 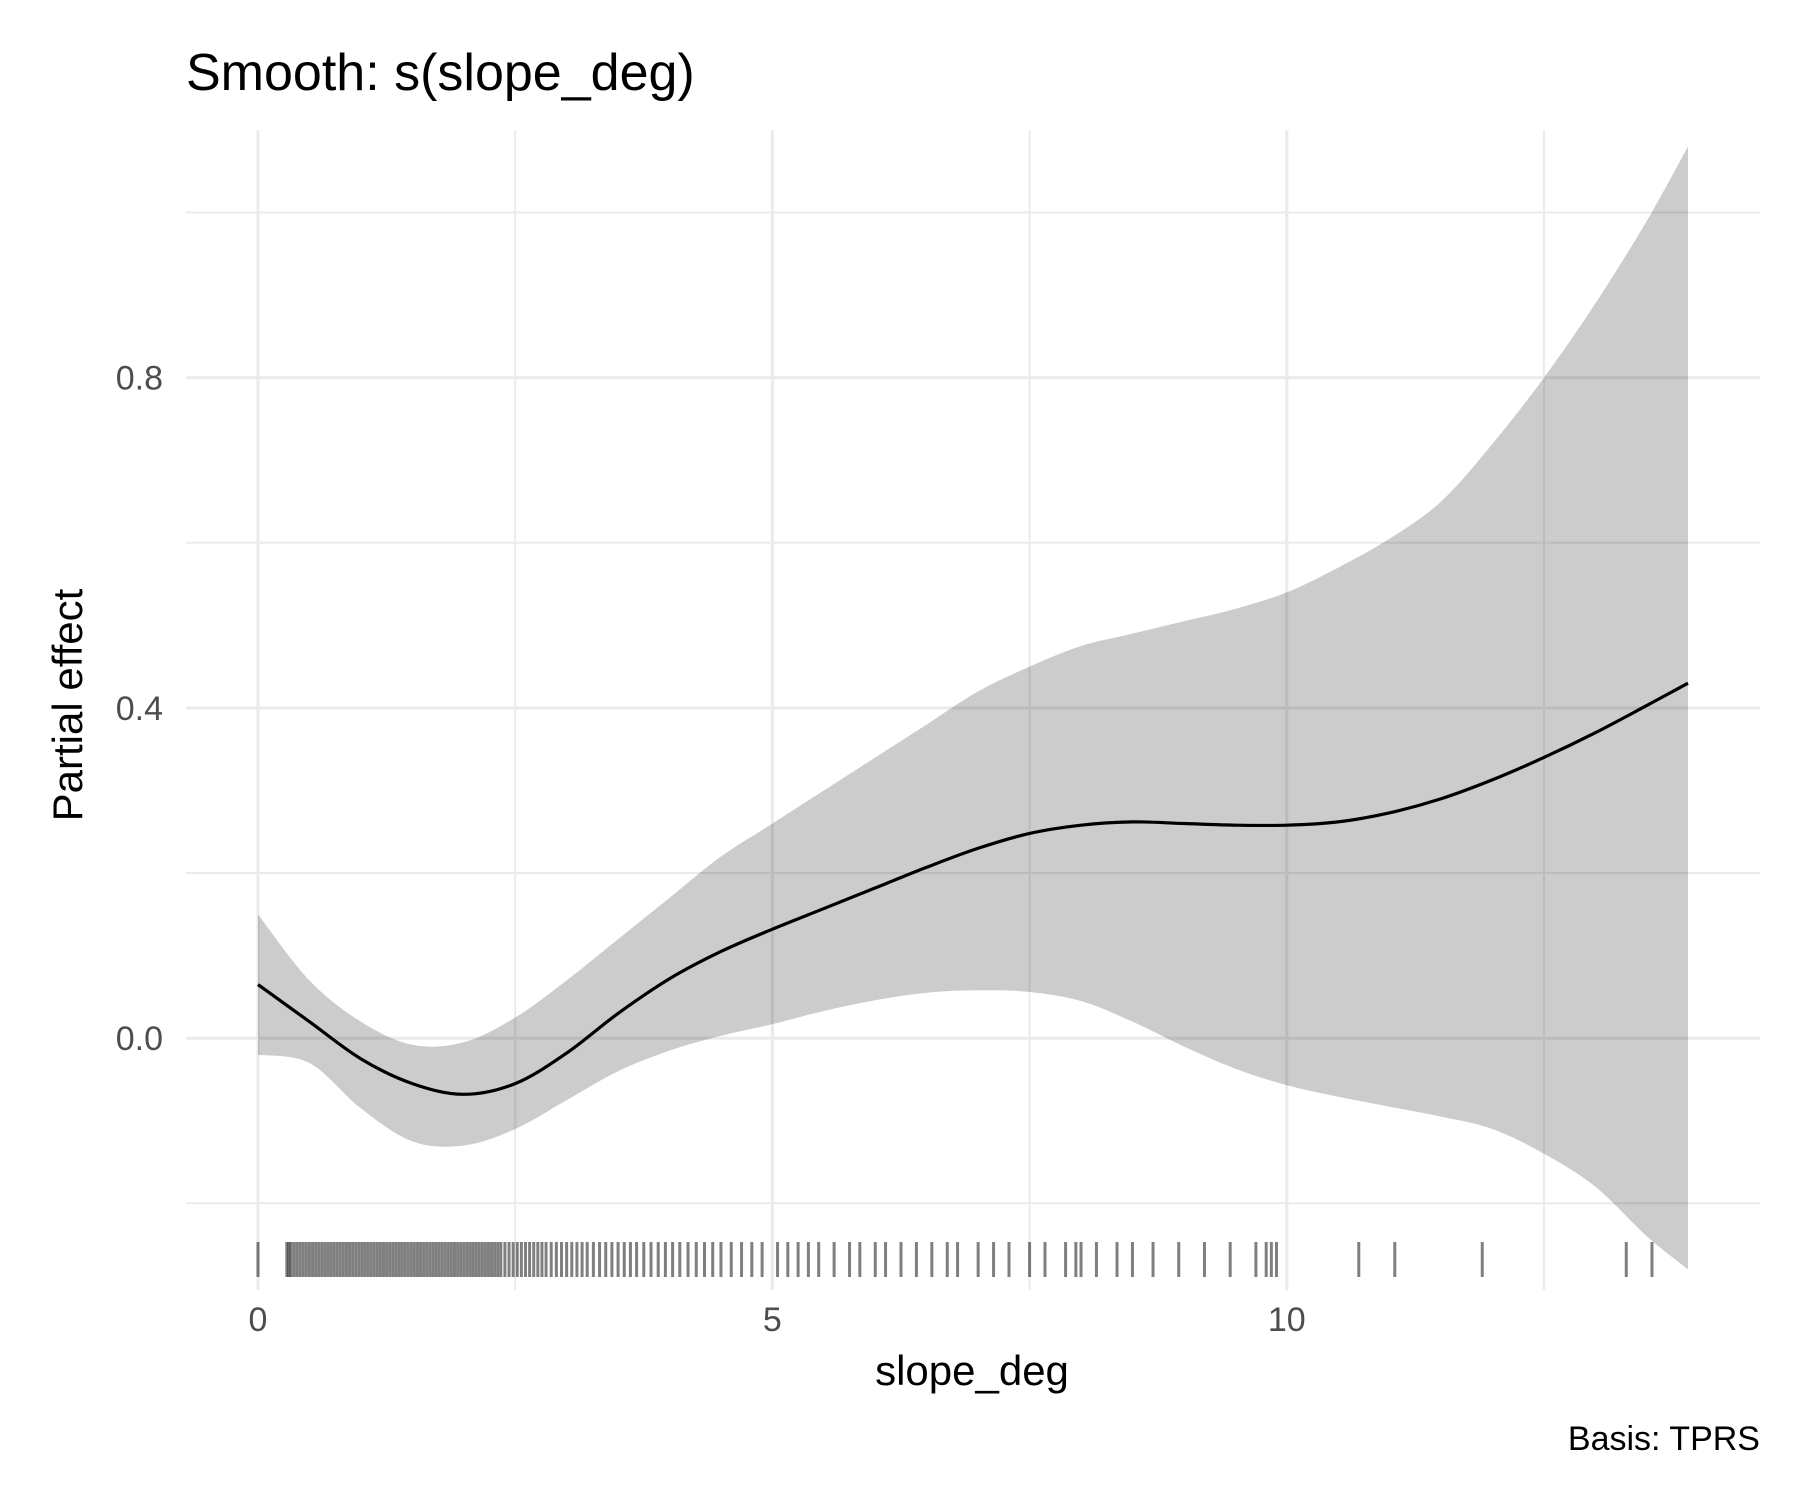 I want to click on x-axis-title: slope_deg, so click(x=972, y=1370).